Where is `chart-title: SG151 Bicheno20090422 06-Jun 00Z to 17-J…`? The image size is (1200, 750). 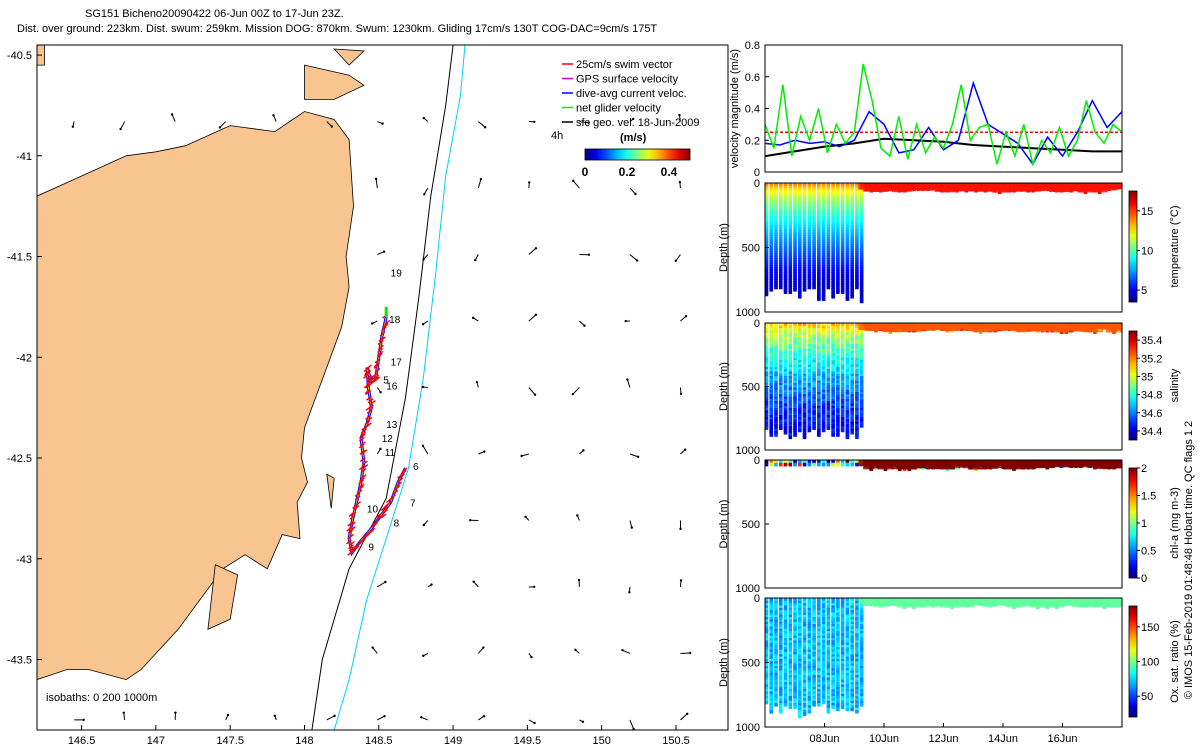
chart-title: SG151 Bicheno20090422 06-Jun 00Z to 17-J… is located at coordinates (214, 14).